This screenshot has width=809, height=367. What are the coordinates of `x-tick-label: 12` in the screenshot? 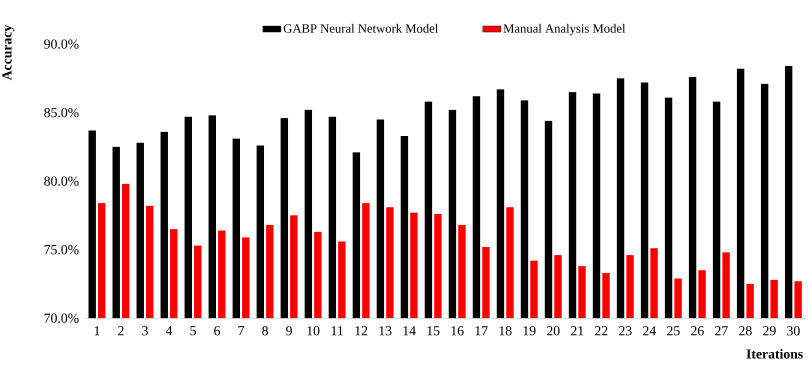 It's located at (361, 331).